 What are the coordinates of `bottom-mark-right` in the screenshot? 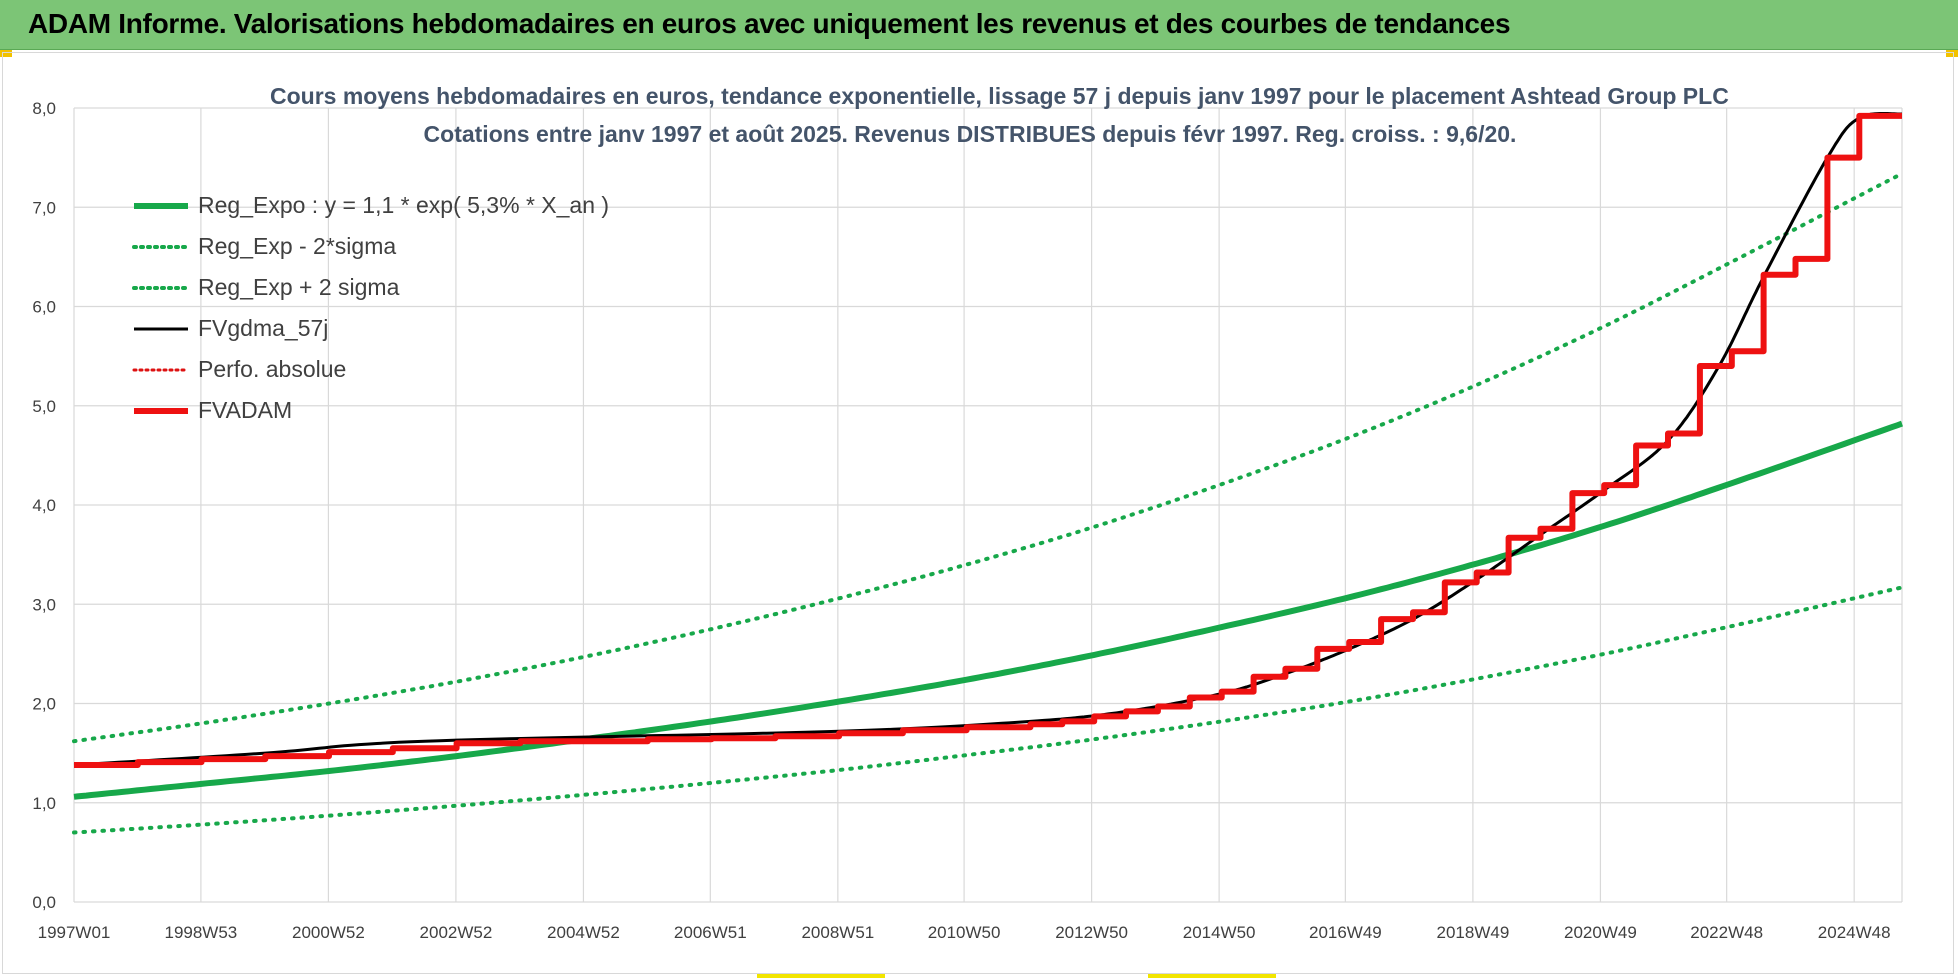 It's located at (1212, 976).